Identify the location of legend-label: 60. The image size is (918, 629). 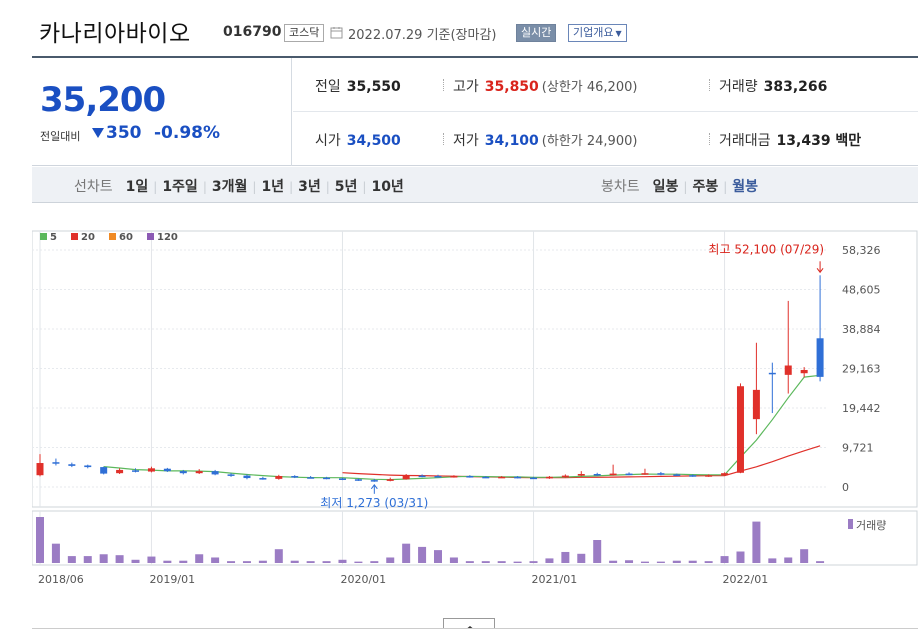
(126, 237).